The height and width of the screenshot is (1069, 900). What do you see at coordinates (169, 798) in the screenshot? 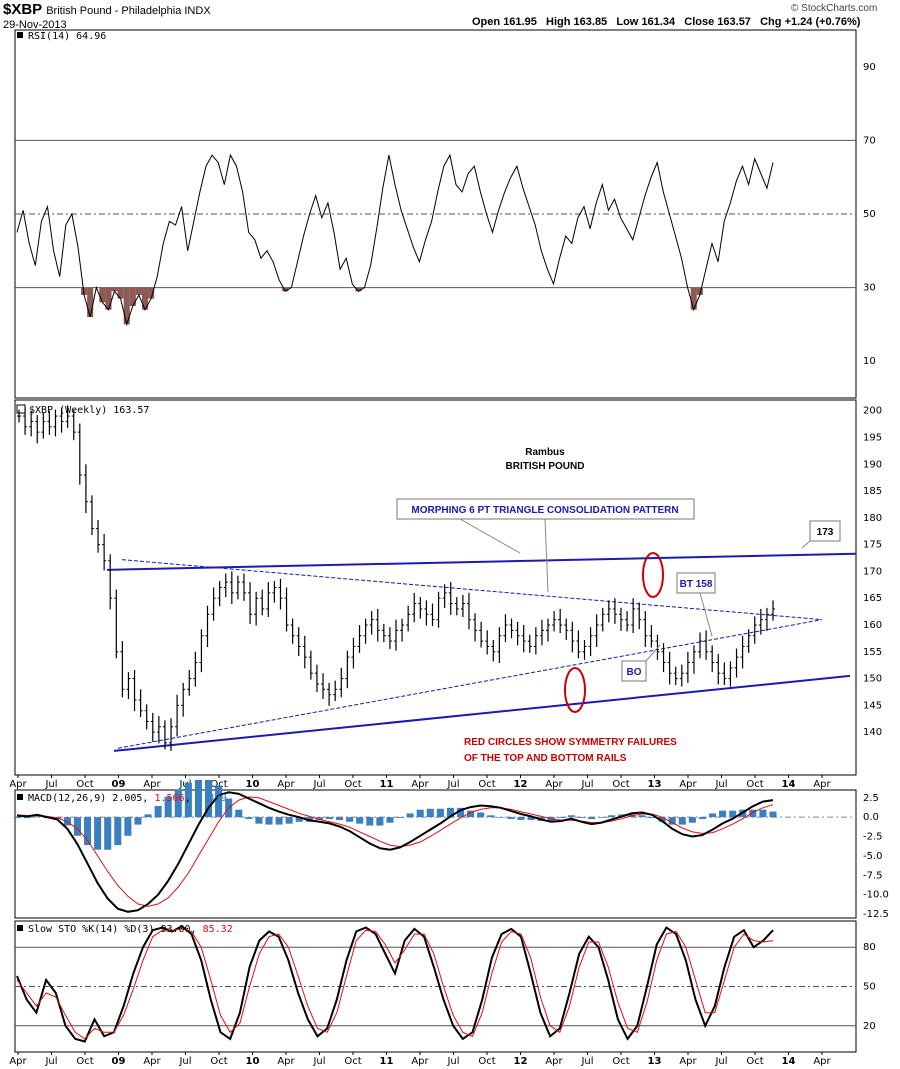
I see `macd-signal-value: 1.566` at bounding box center [169, 798].